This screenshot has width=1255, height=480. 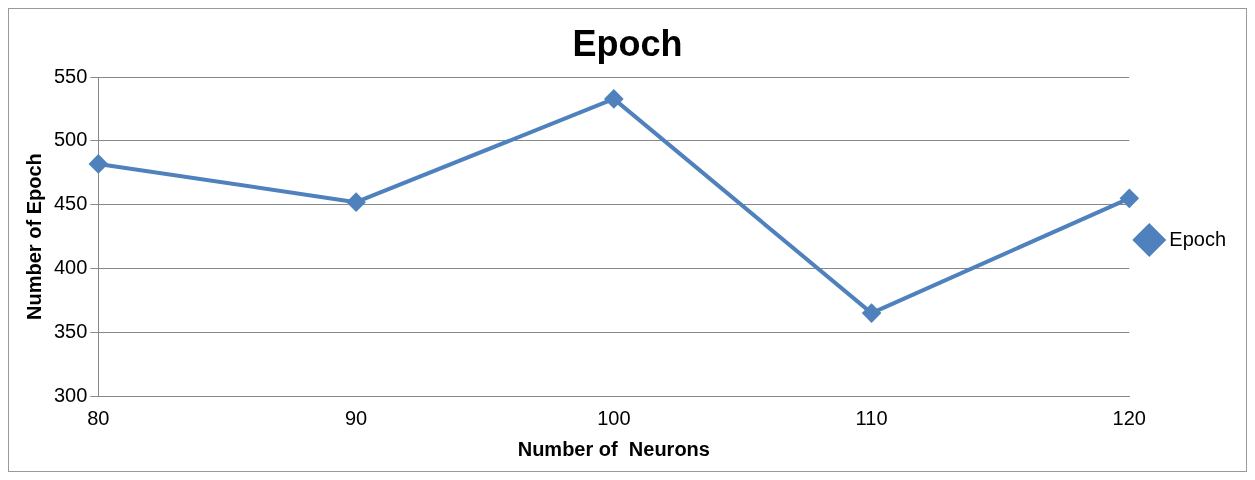 I want to click on y-axis-title: Number of Epoch, so click(x=33, y=236).